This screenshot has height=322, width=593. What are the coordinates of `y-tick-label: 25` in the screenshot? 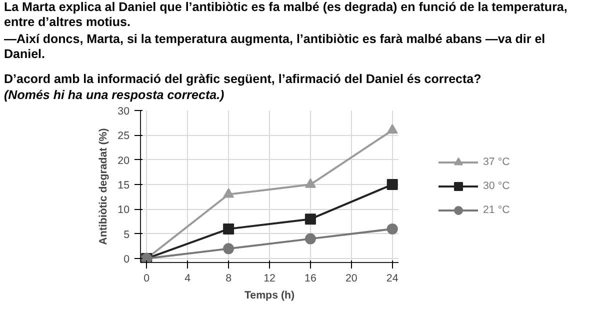 It's located at (124, 136).